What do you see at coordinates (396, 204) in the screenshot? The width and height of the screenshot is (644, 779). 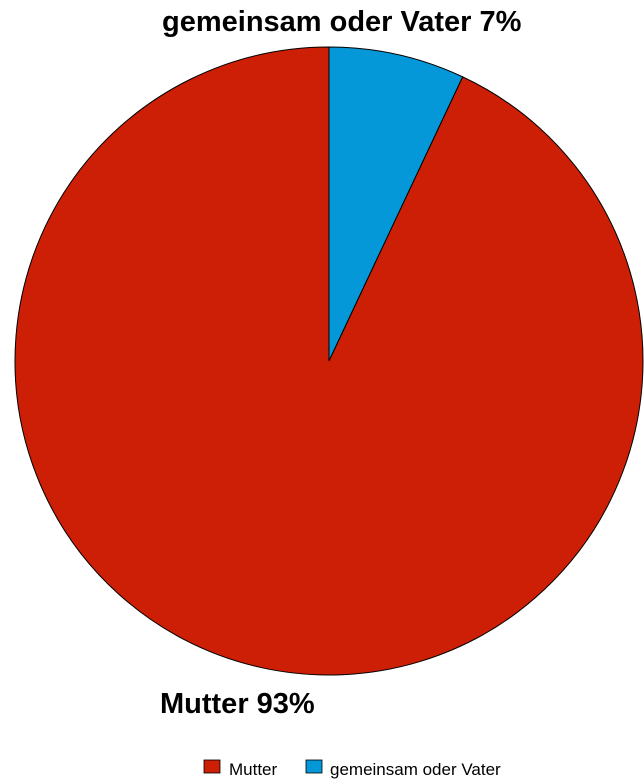 I see `pie-slice-gemeinsam-oder-vater` at bounding box center [396, 204].